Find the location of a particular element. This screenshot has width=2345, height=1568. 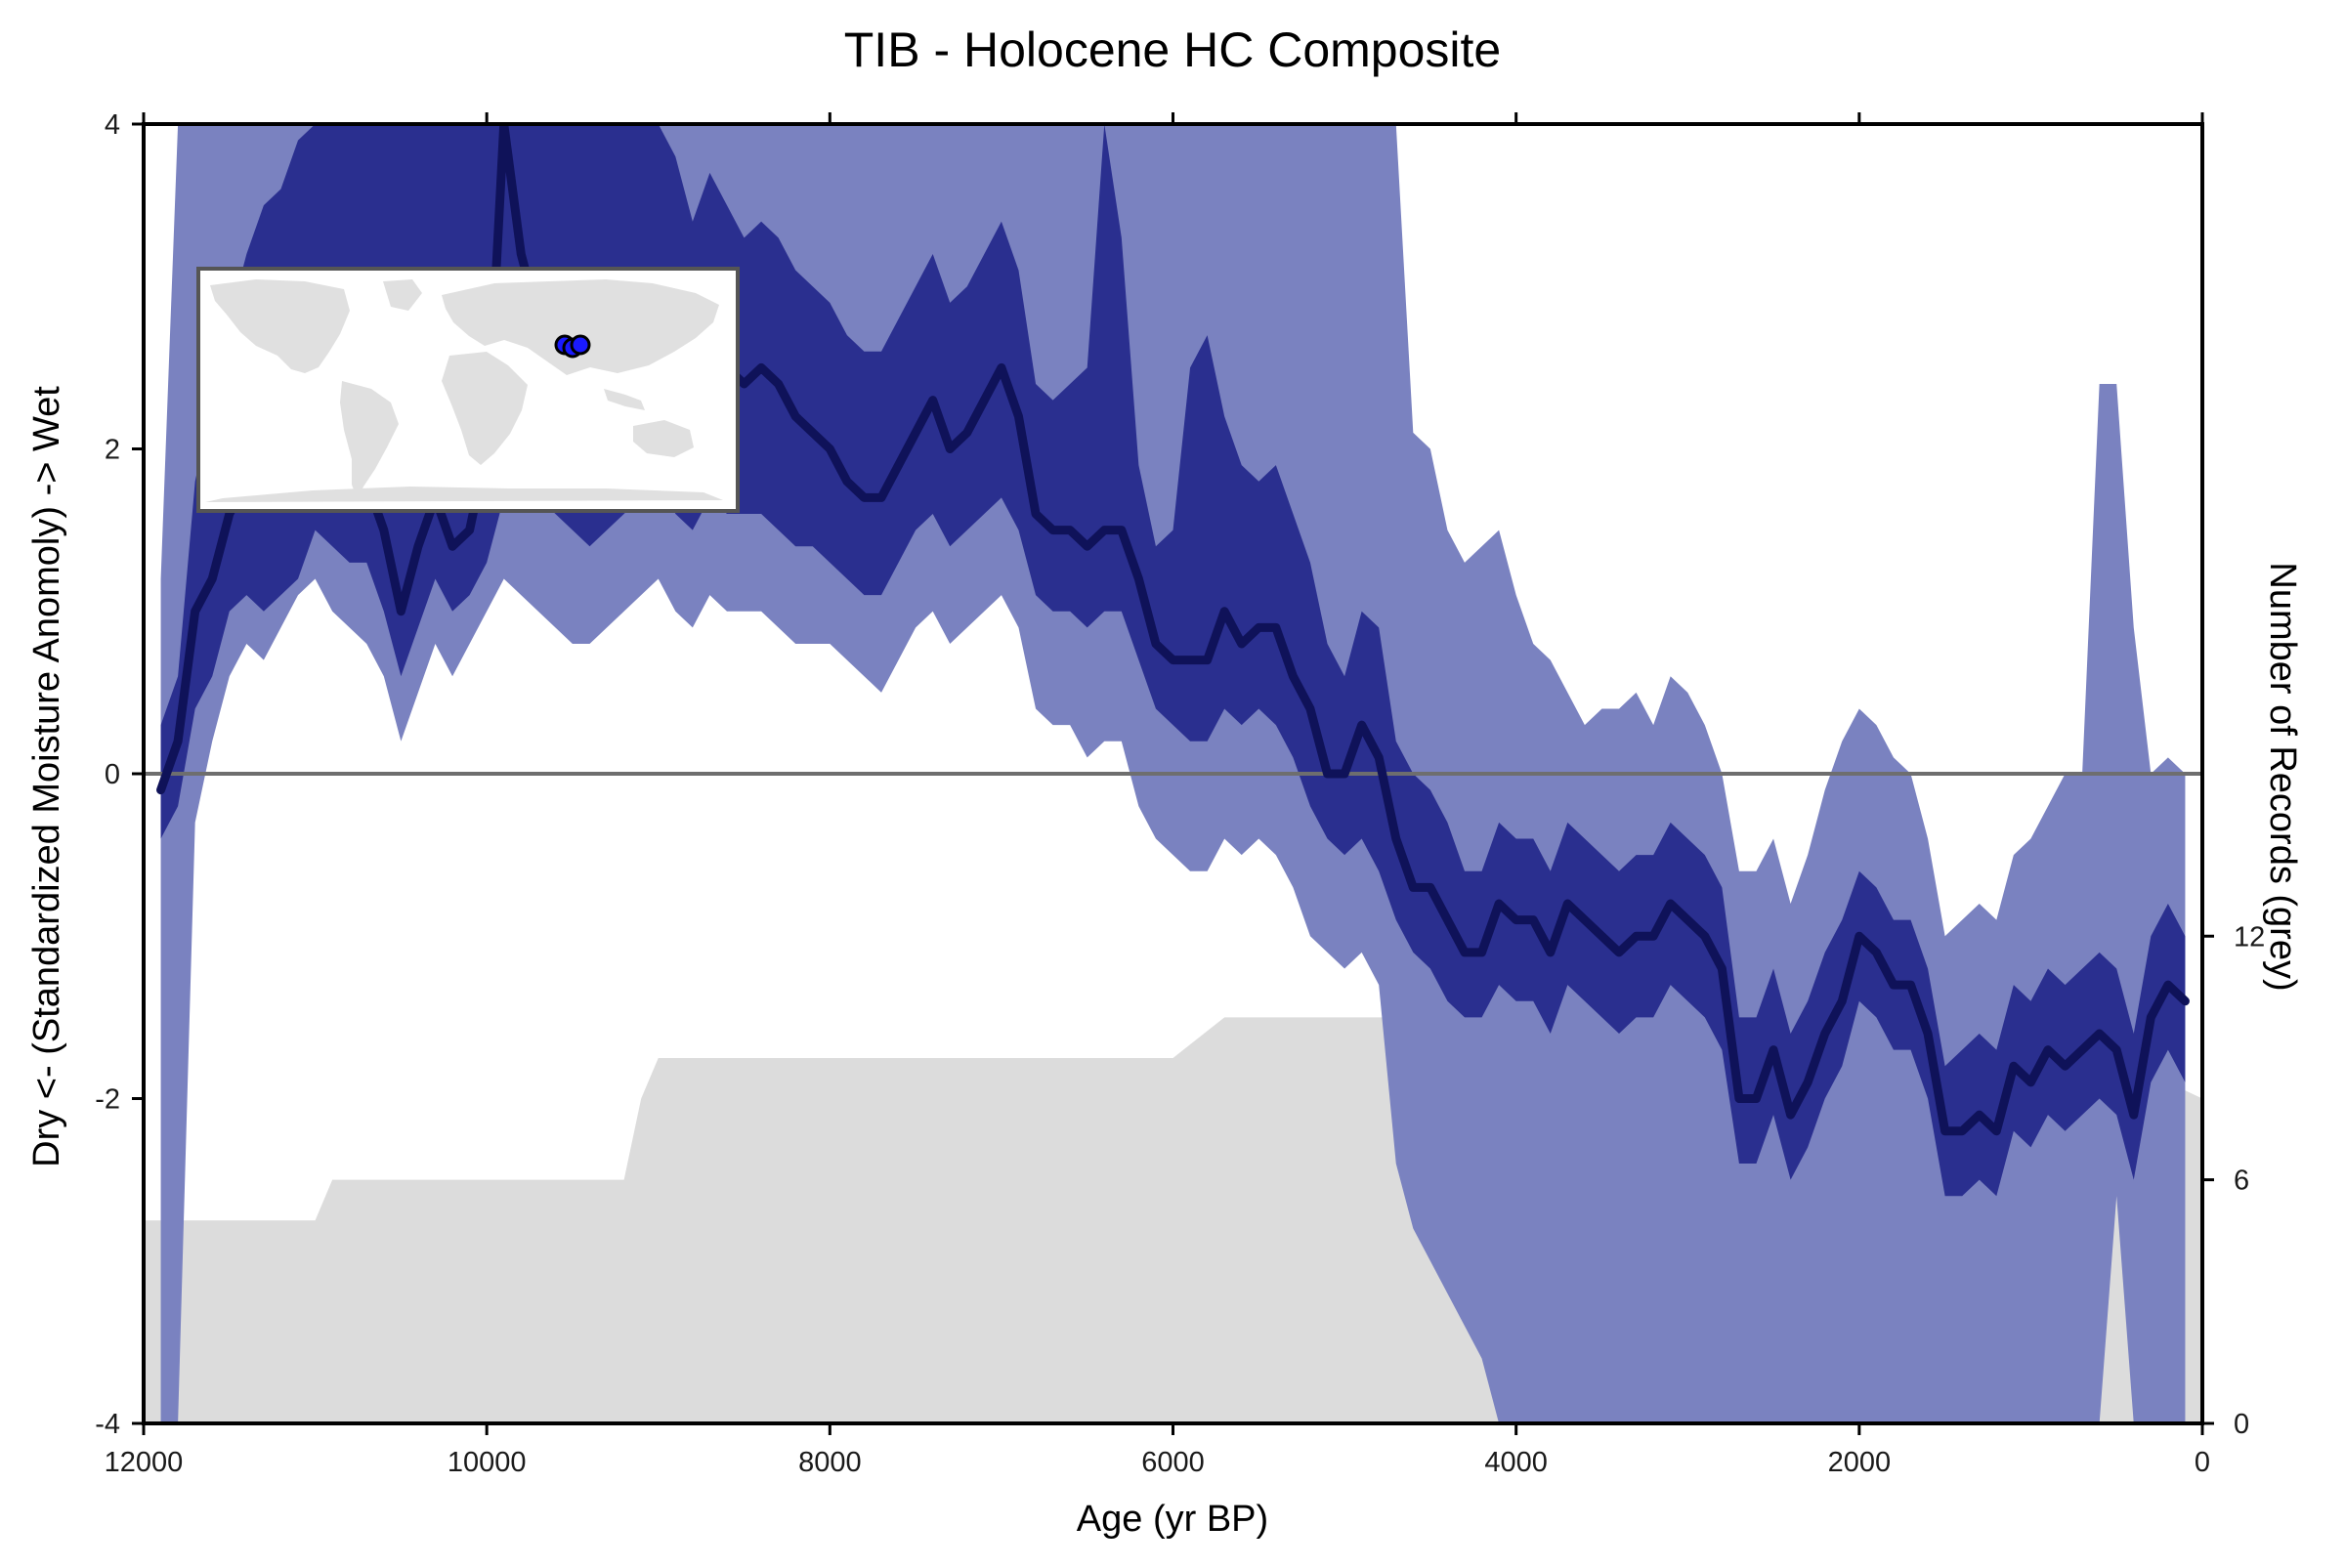

south-america-landmass is located at coordinates (369, 440).